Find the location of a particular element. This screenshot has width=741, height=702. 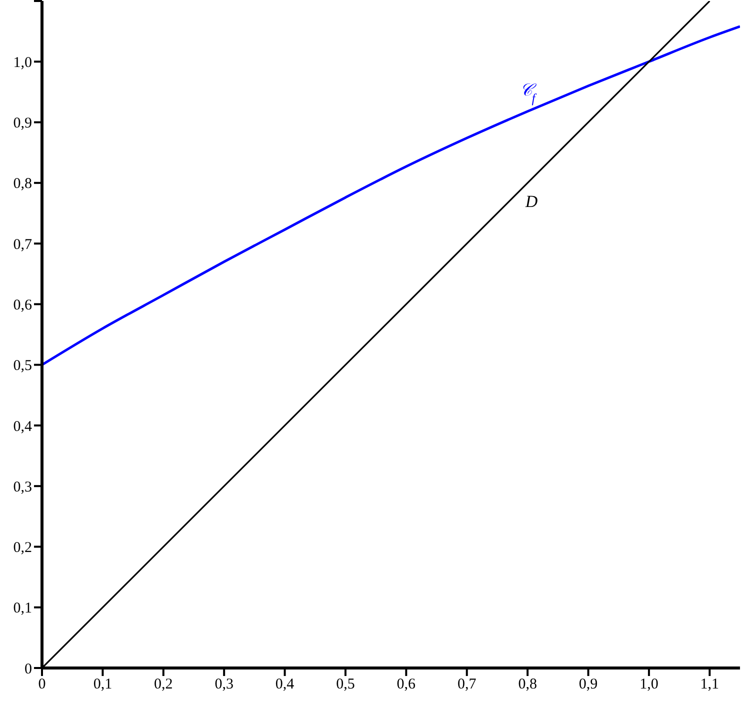

y-tick-label: 0,6 is located at coordinates (22, 306).